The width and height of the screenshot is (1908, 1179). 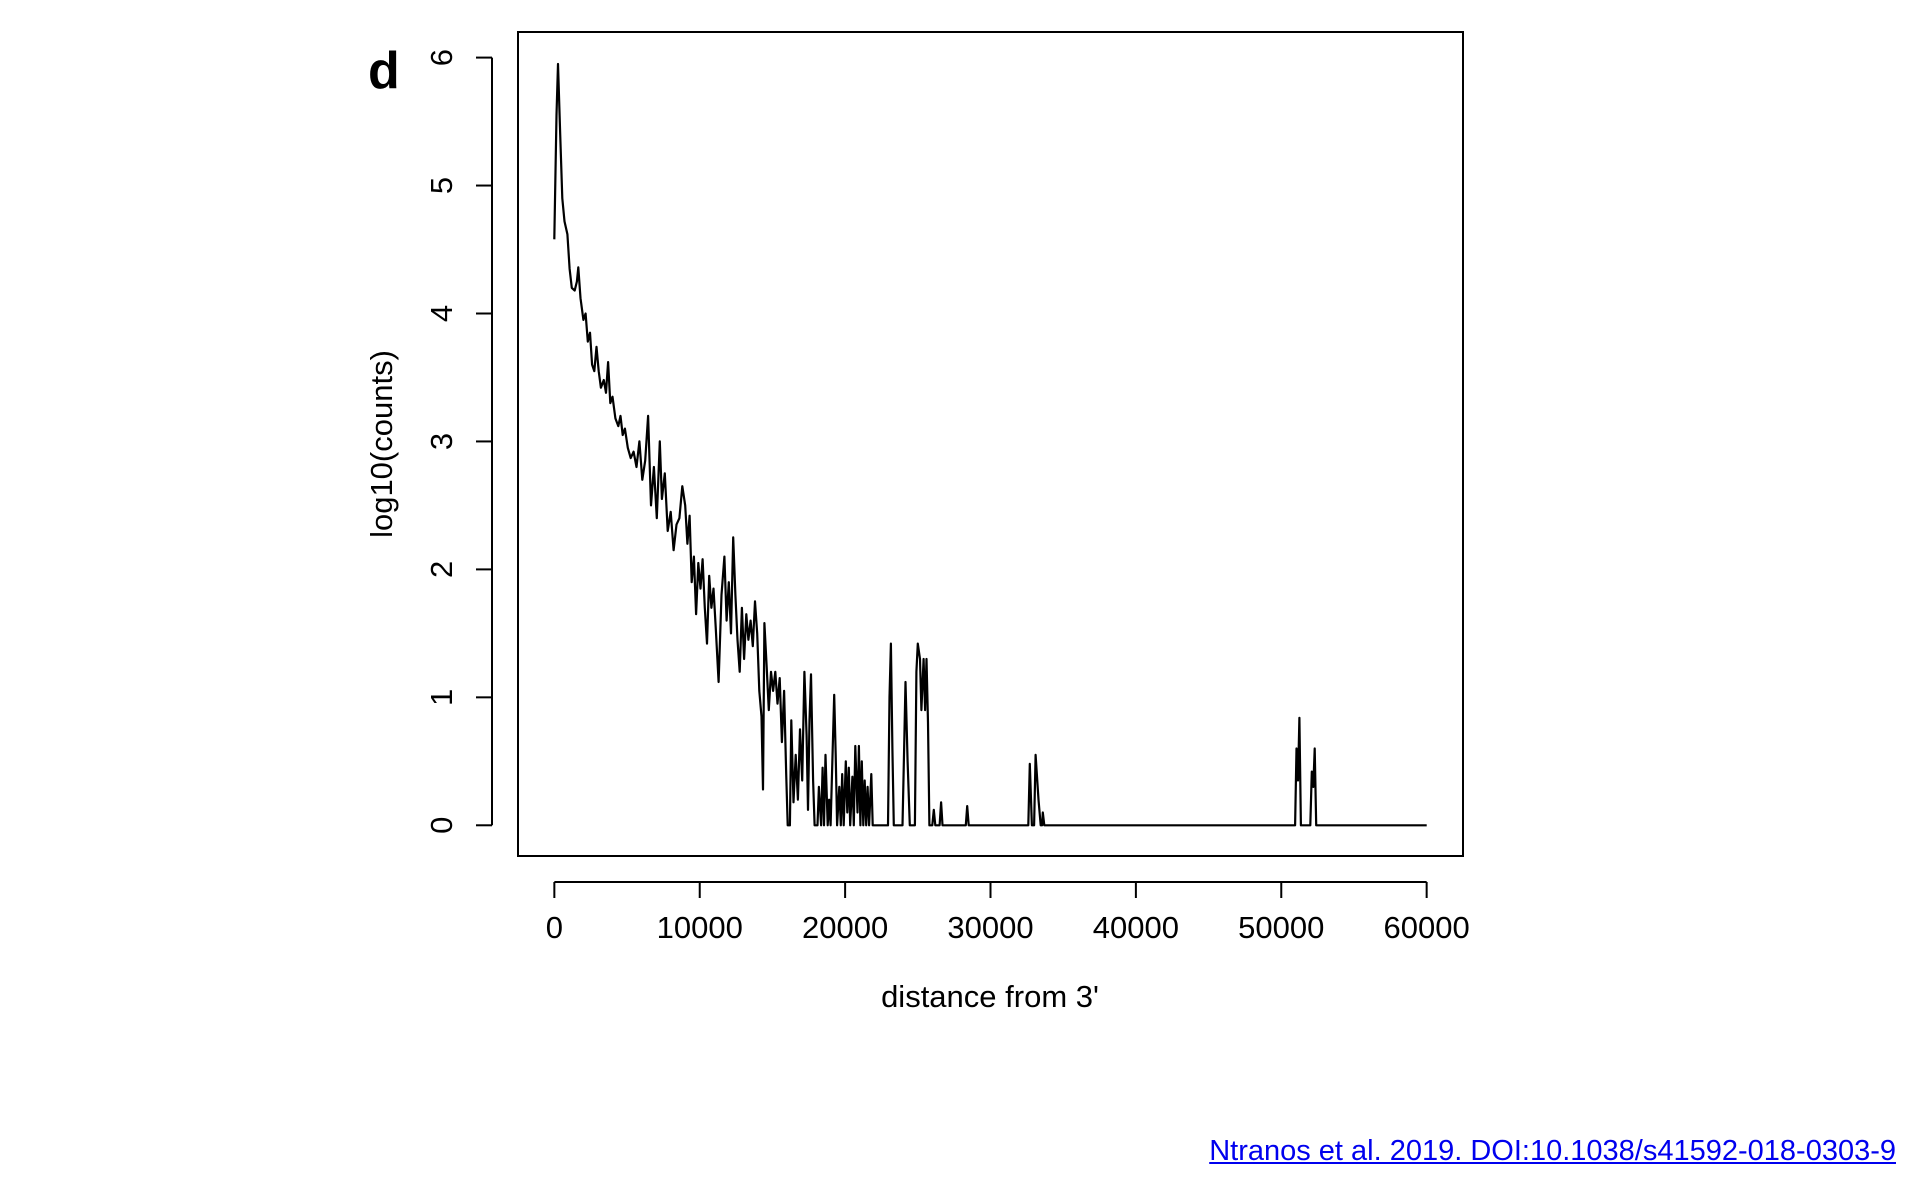 I want to click on x-tick-label-4: 40000, so click(x=1136, y=927).